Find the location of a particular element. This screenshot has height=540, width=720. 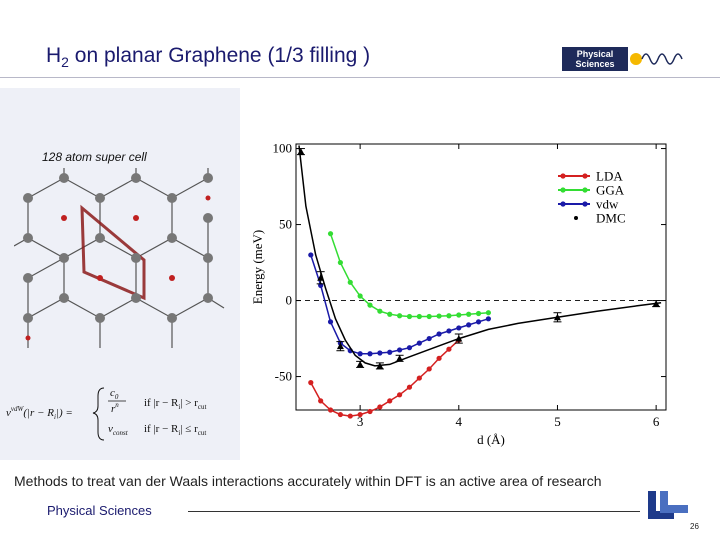

legend-vdw-marker is located at coordinates (585, 204).